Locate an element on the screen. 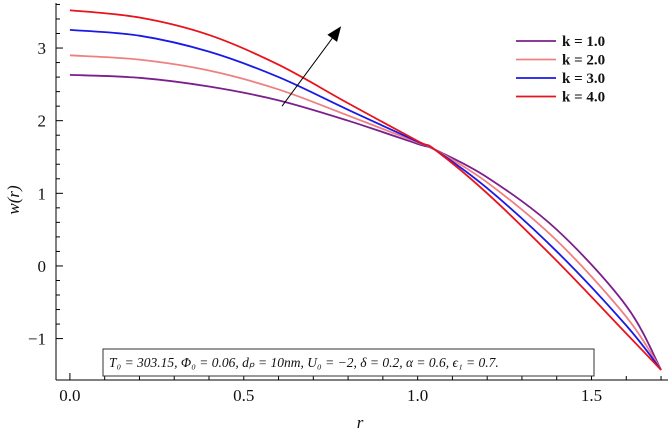  legend-label-k-3: k = 3.0 is located at coordinates (583, 79).